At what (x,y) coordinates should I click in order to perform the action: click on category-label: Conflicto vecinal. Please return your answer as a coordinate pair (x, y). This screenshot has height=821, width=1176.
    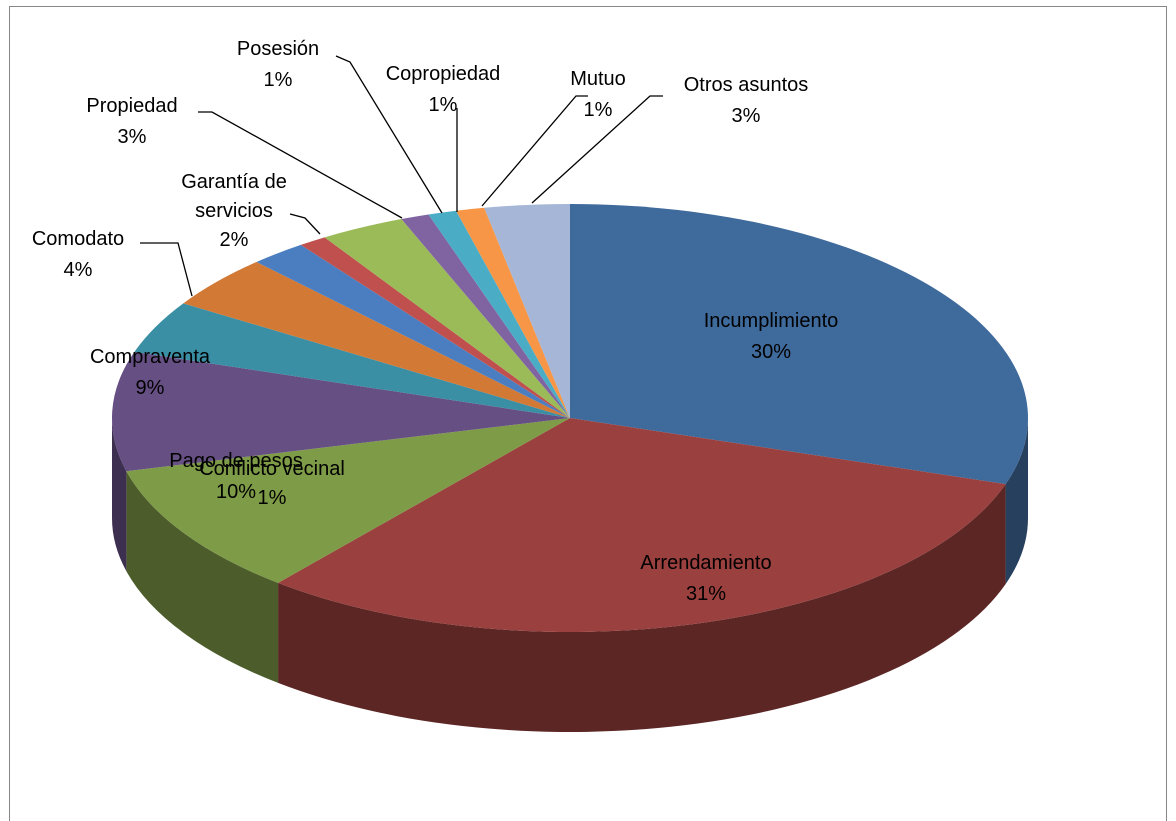
    Looking at the image, I should click on (272, 469).